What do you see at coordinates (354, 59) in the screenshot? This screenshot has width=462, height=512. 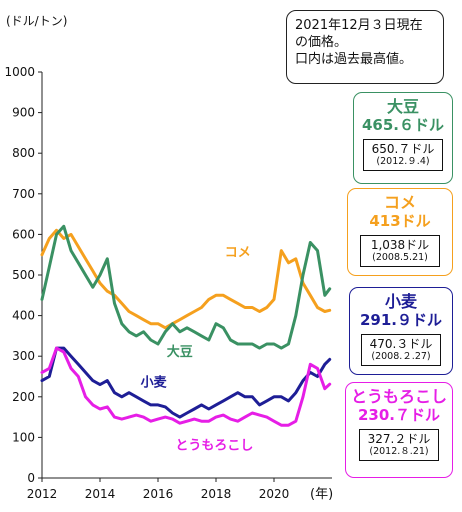 I see `note-line-3: 口内は過去最高値。` at bounding box center [354, 59].